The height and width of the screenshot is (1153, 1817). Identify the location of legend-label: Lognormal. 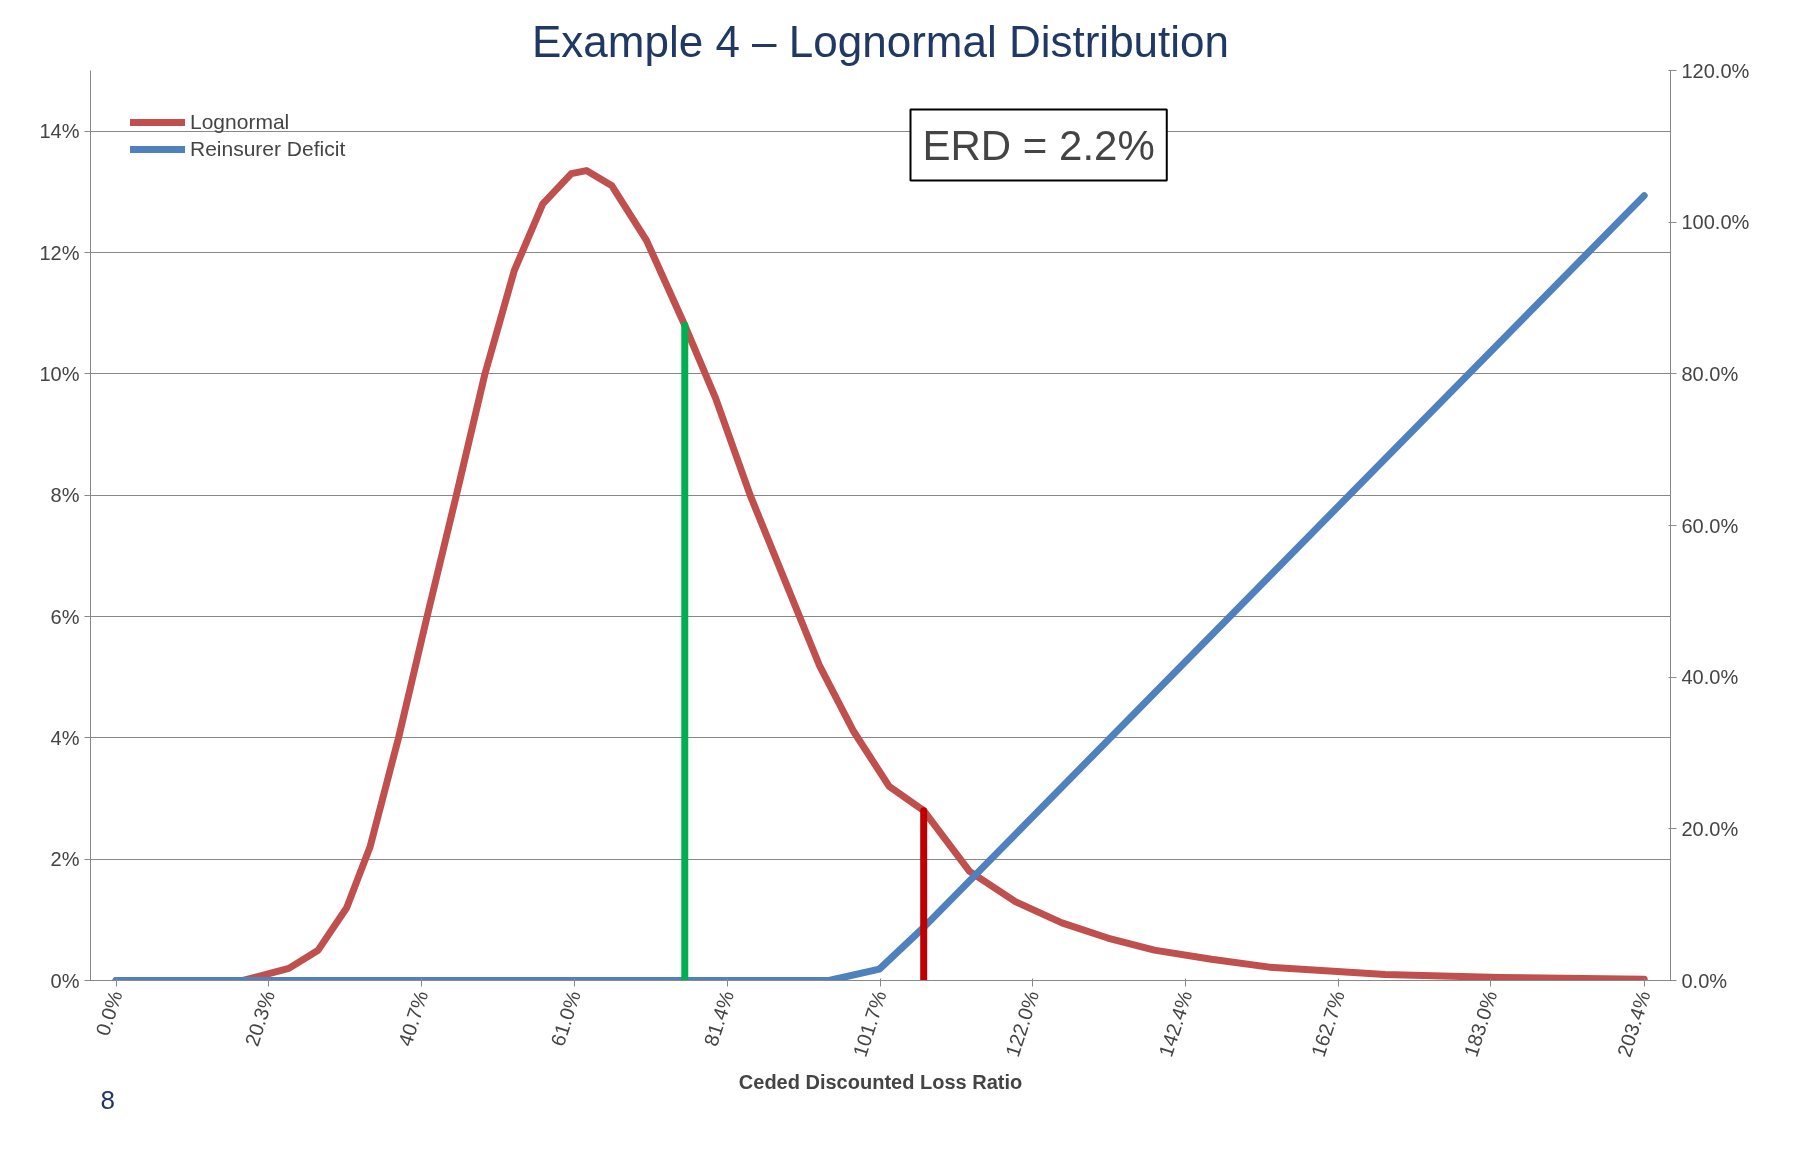
(240, 122).